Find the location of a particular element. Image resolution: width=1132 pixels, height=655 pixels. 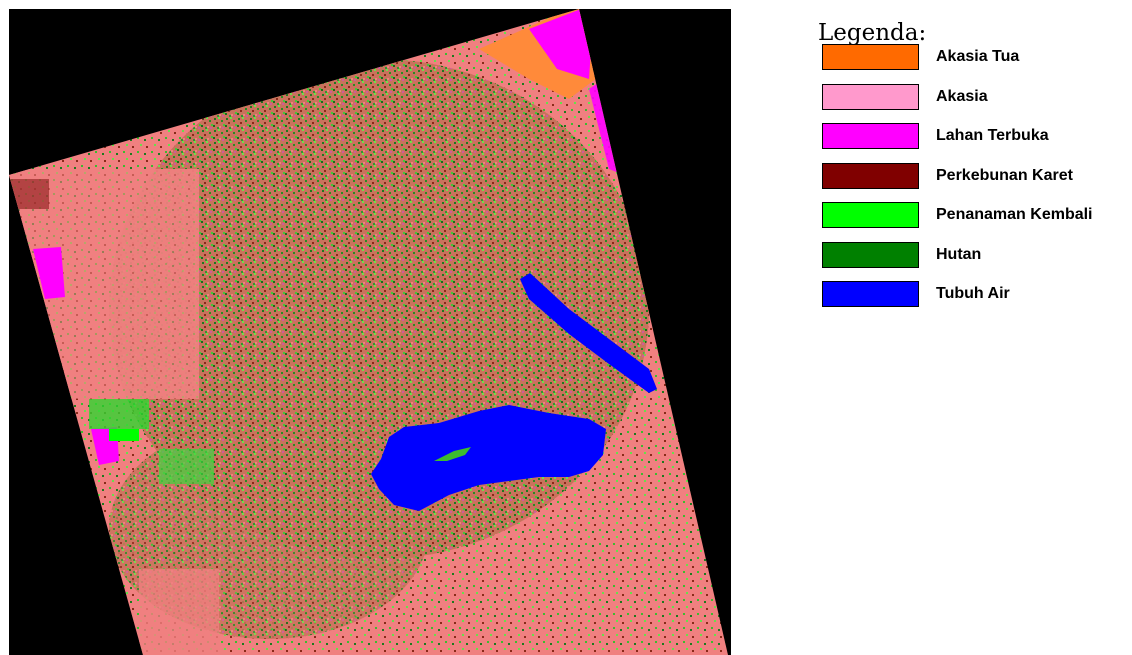

legend-label-akasia: Akasia is located at coordinates (962, 96).